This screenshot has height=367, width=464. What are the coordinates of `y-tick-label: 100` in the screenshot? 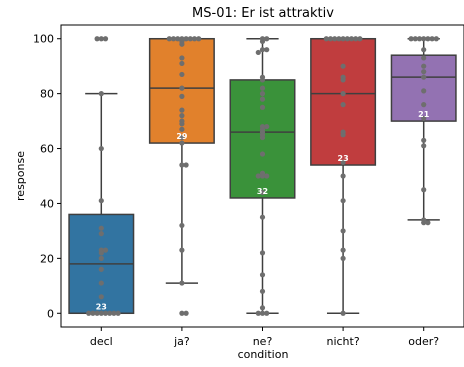 It's located at (43, 39).